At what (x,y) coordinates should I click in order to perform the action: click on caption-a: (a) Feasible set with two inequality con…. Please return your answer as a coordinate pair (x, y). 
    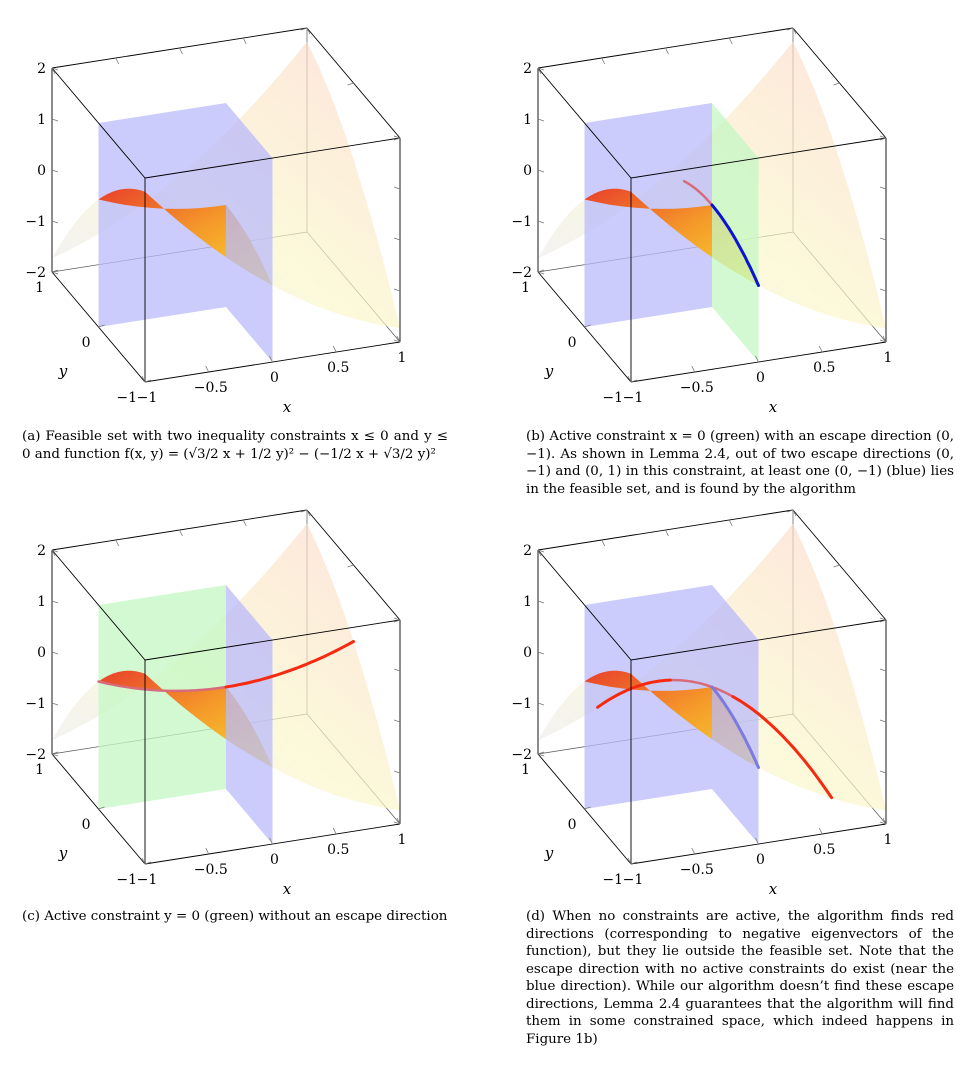
    Looking at the image, I should click on (235, 445).